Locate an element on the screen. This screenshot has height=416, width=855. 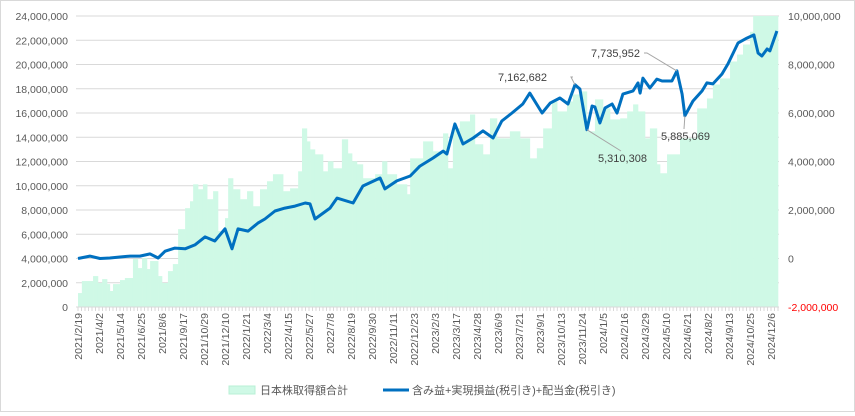
x-axis-tick-label: 2024/10/25 is located at coordinates (751, 339).